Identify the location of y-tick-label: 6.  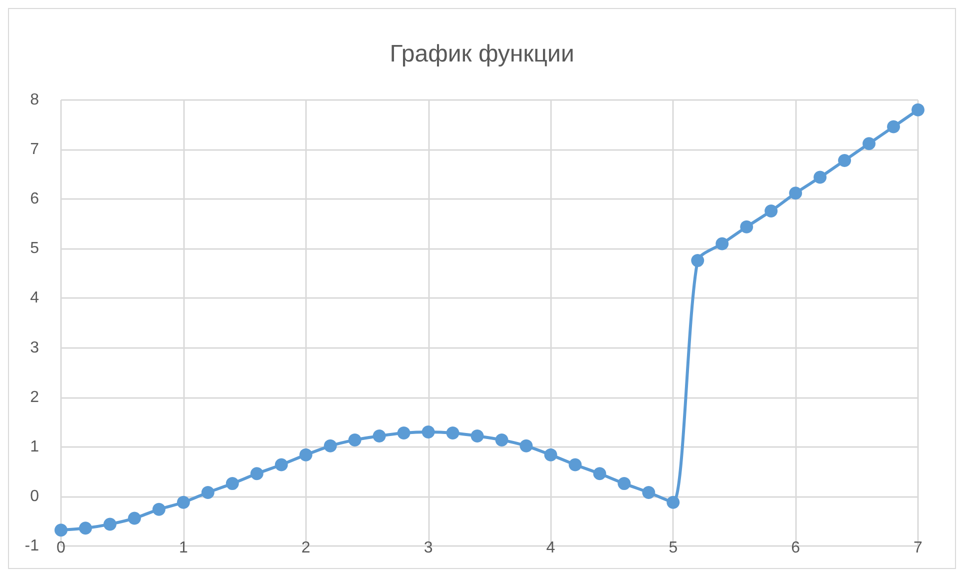
(35, 199).